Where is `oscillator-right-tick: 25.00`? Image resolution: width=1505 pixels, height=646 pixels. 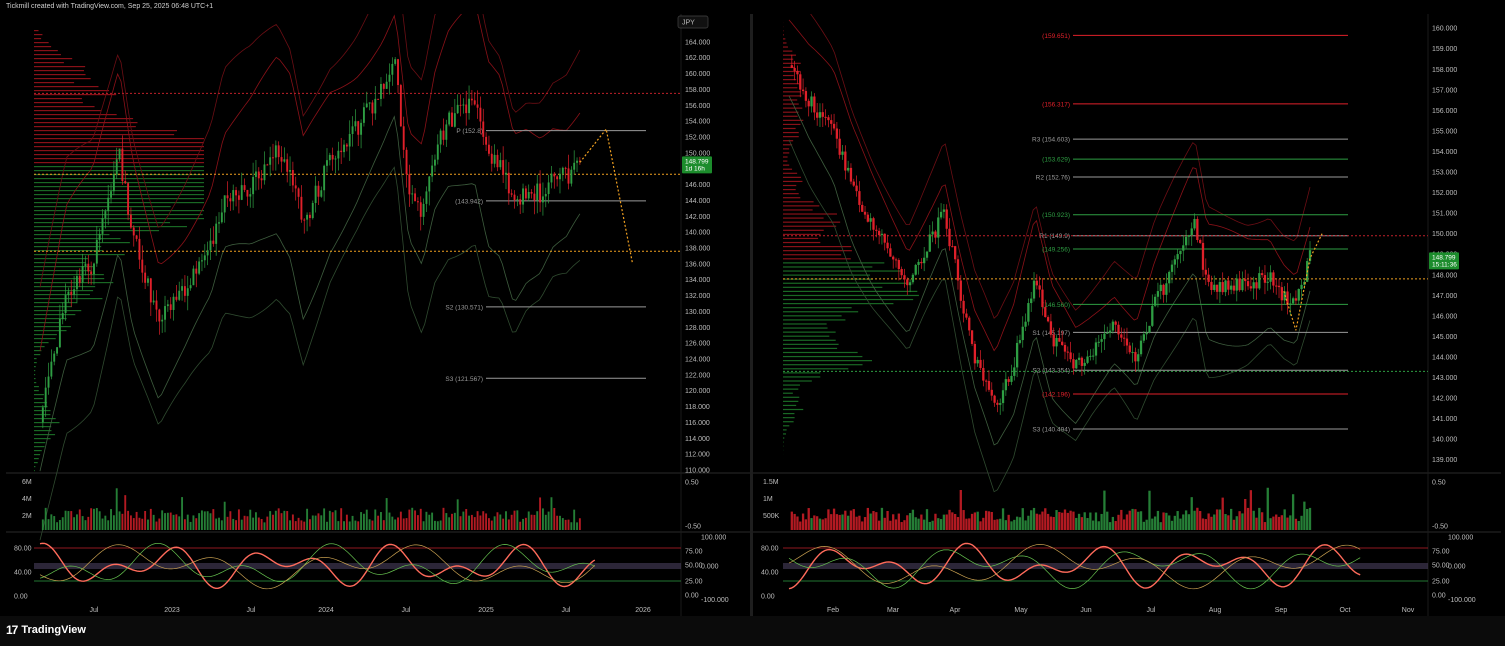
oscillator-right-tick: 25.00 is located at coordinates (1441, 582).